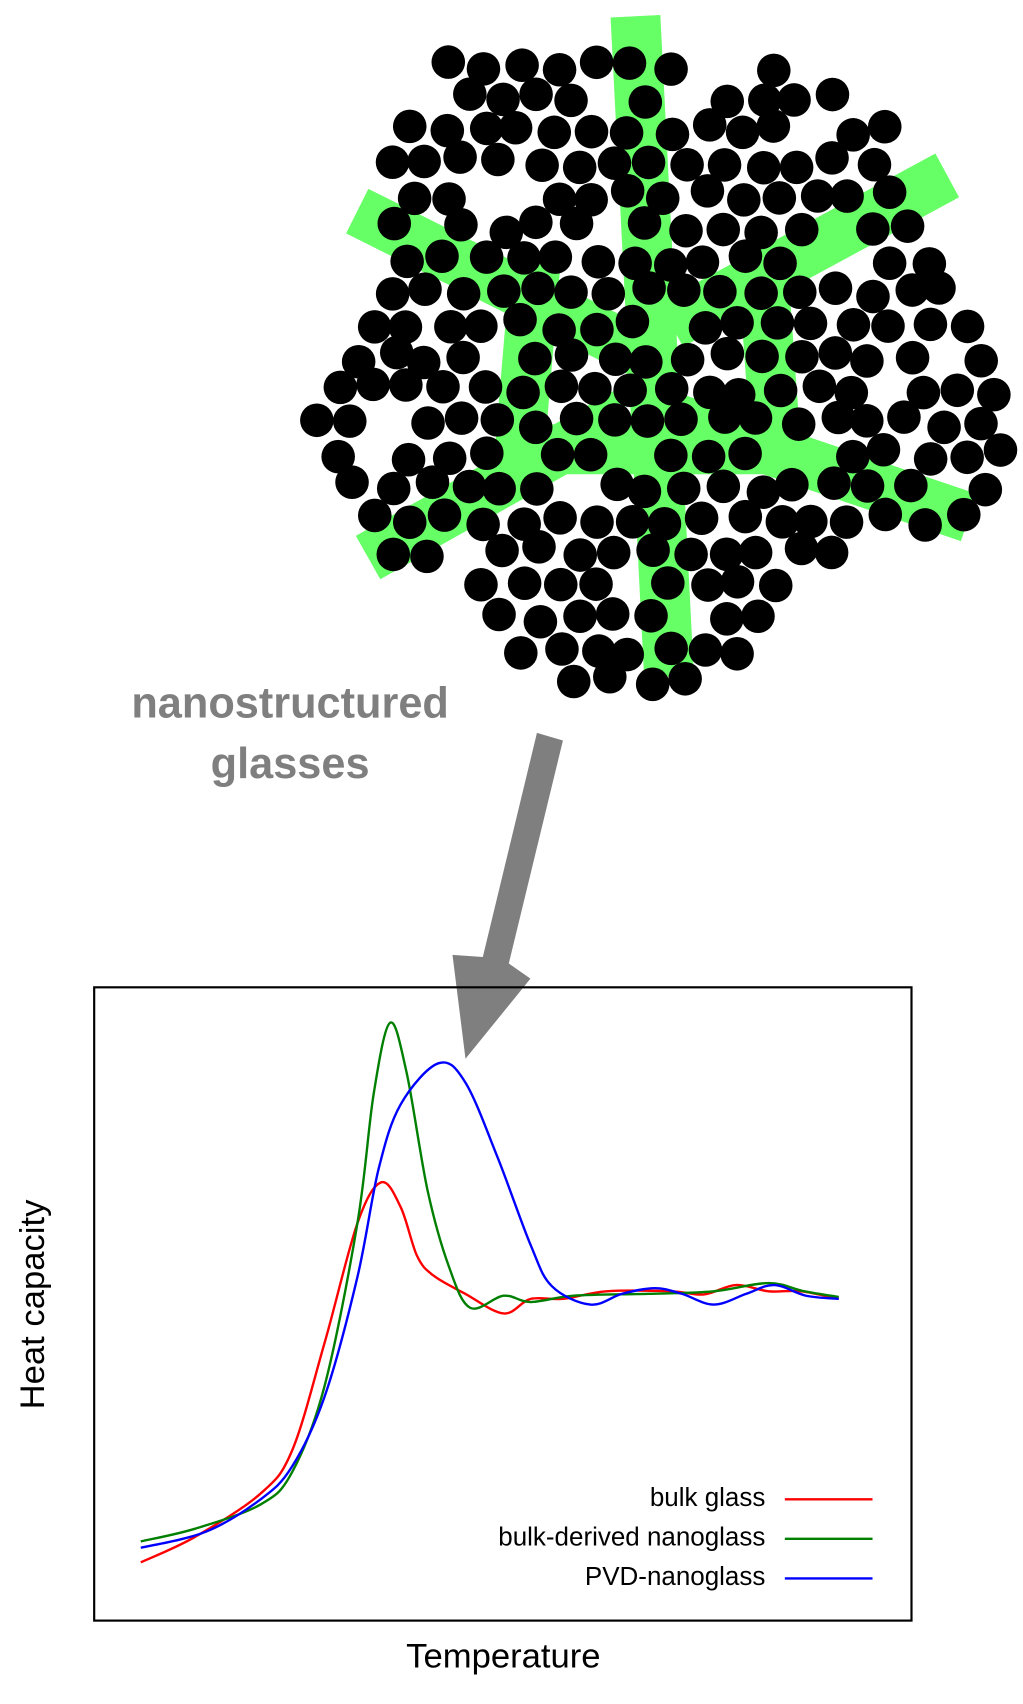 Image resolution: width=1023 pixels, height=1704 pixels. I want to click on label-line: nanostructured, so click(290, 703).